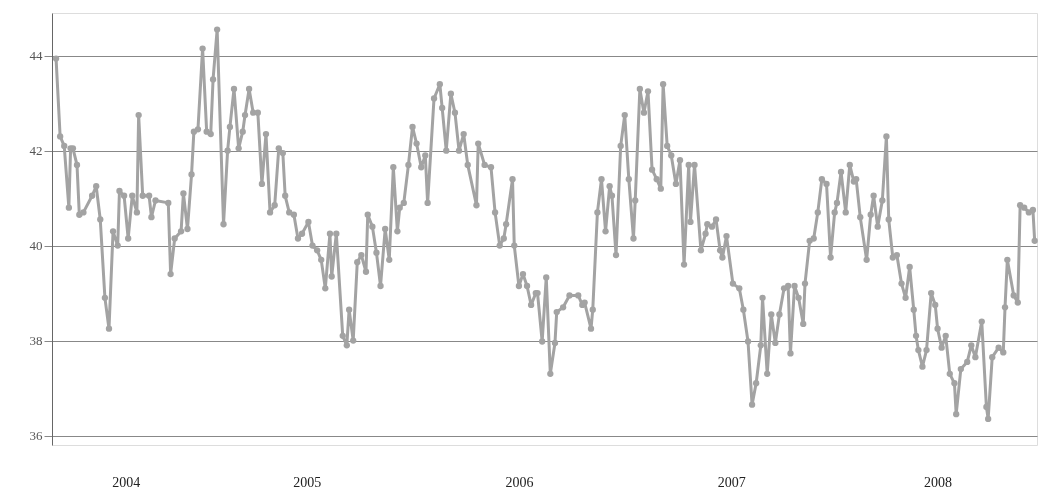  I want to click on x-tick-label: 2005, so click(307, 482).